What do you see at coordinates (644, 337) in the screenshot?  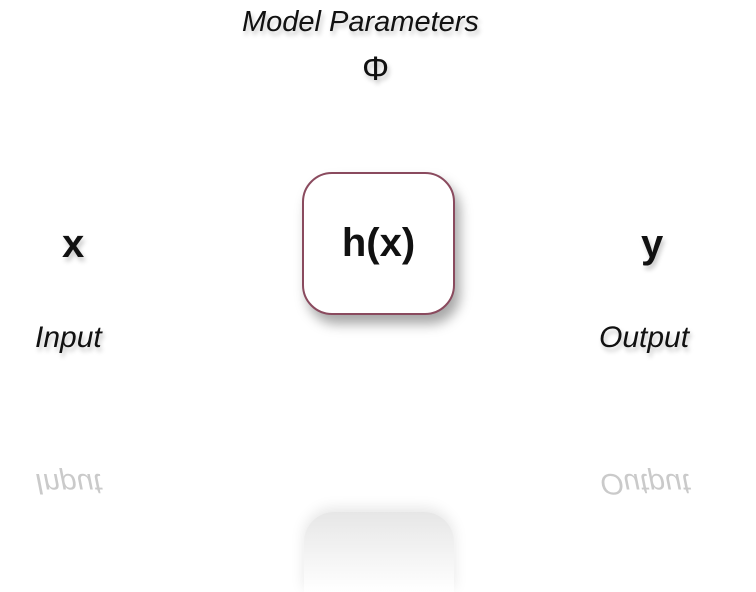 I see `output-caption: Output` at bounding box center [644, 337].